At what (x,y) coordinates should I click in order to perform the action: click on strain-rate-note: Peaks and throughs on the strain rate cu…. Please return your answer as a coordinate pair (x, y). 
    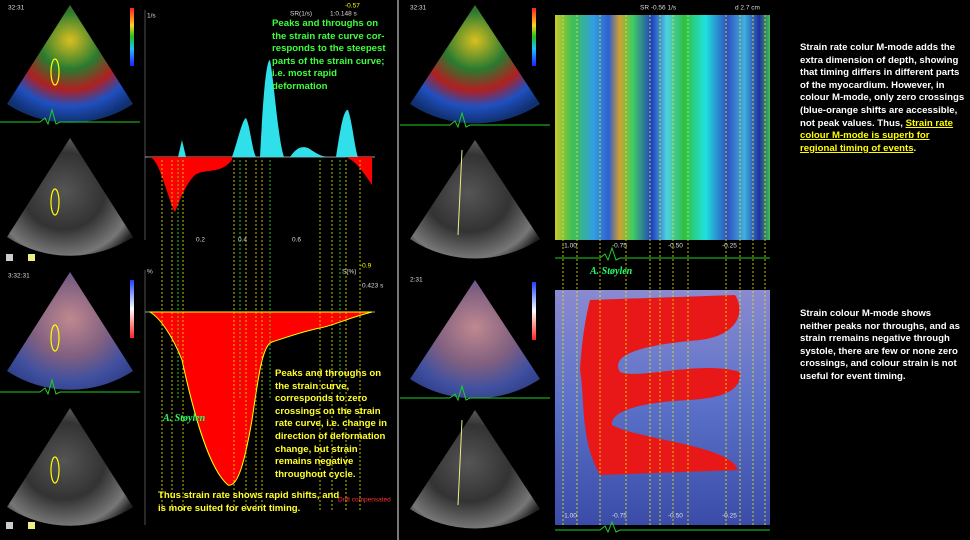
    Looking at the image, I should click on (329, 55).